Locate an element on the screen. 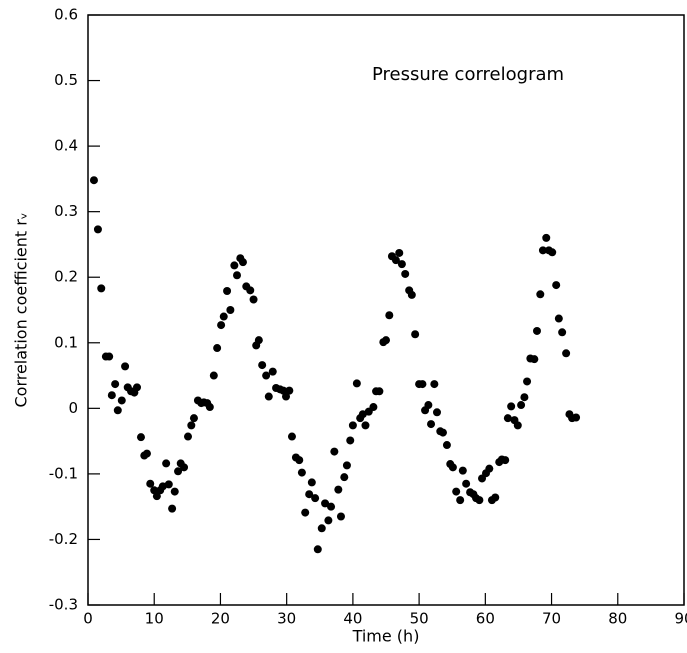  y-tick-label: -0.3 is located at coordinates (63, 605).